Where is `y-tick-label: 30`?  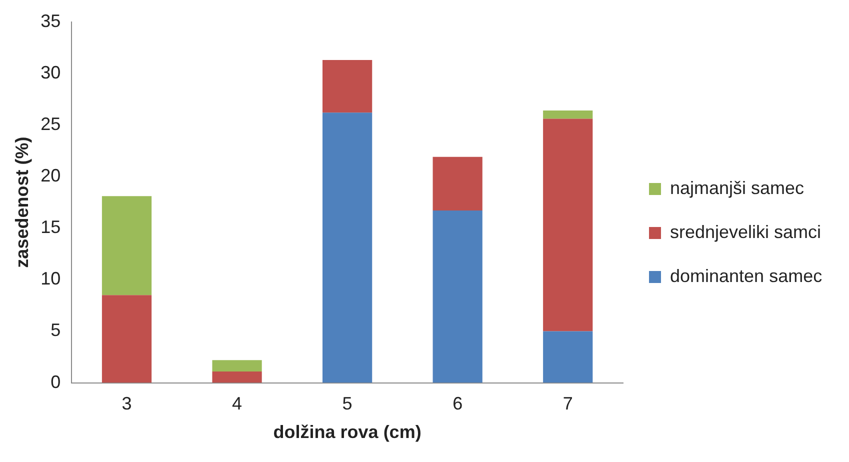
y-tick-label: 30 is located at coordinates (50, 72).